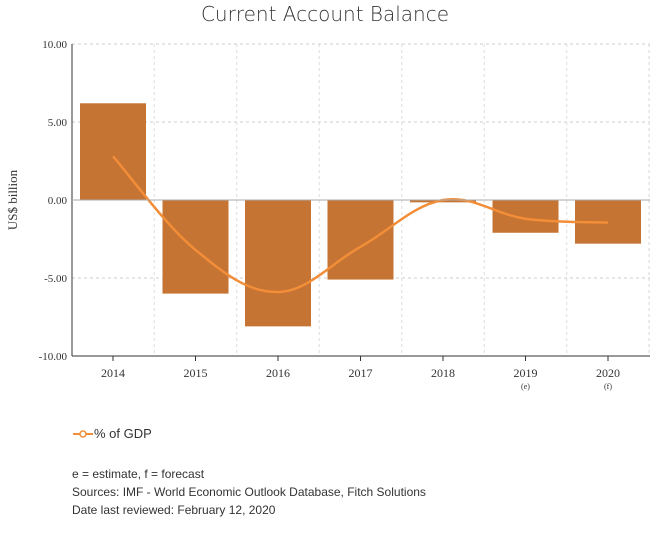 Image resolution: width=650 pixels, height=538 pixels. What do you see at coordinates (54, 45) in the screenshot?
I see `y-tick-label: 10.00` at bounding box center [54, 45].